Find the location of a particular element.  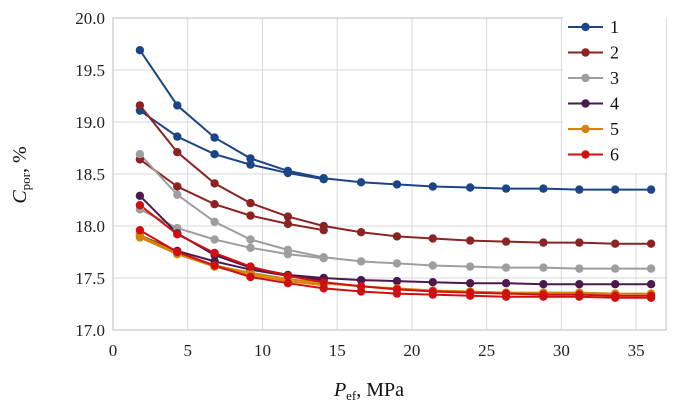

x-label-sub: ef is located at coordinates (351, 395).